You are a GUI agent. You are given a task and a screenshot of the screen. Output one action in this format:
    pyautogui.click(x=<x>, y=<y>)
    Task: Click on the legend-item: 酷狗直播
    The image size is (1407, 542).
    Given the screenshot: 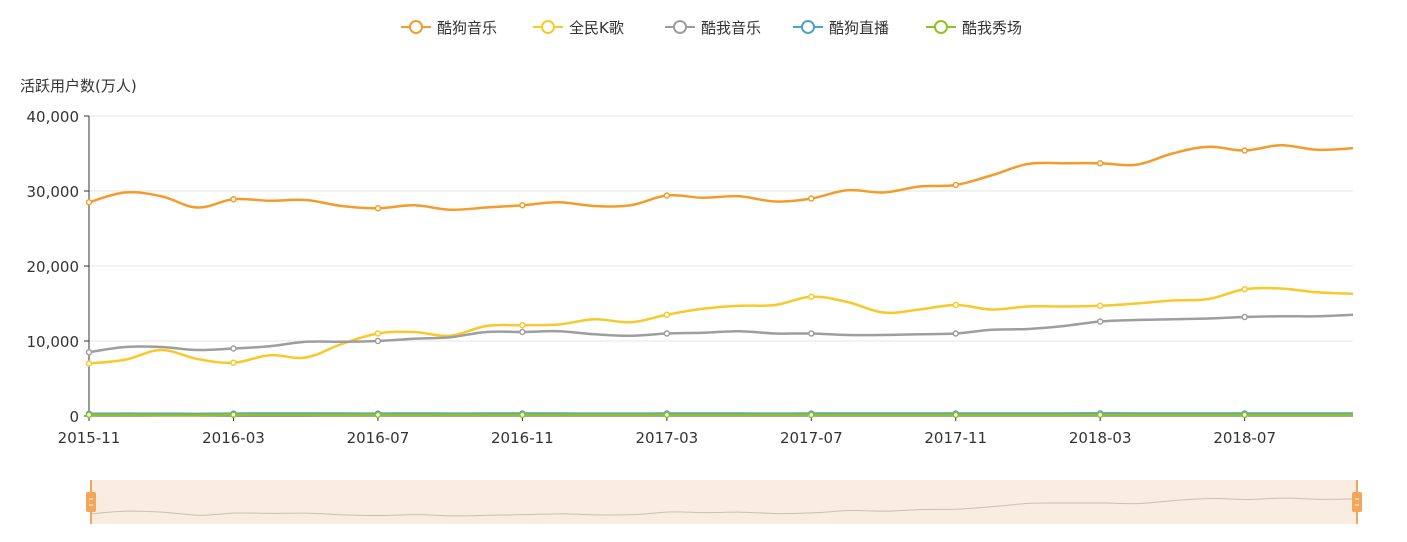 What is the action you would take?
    pyautogui.click(x=841, y=28)
    